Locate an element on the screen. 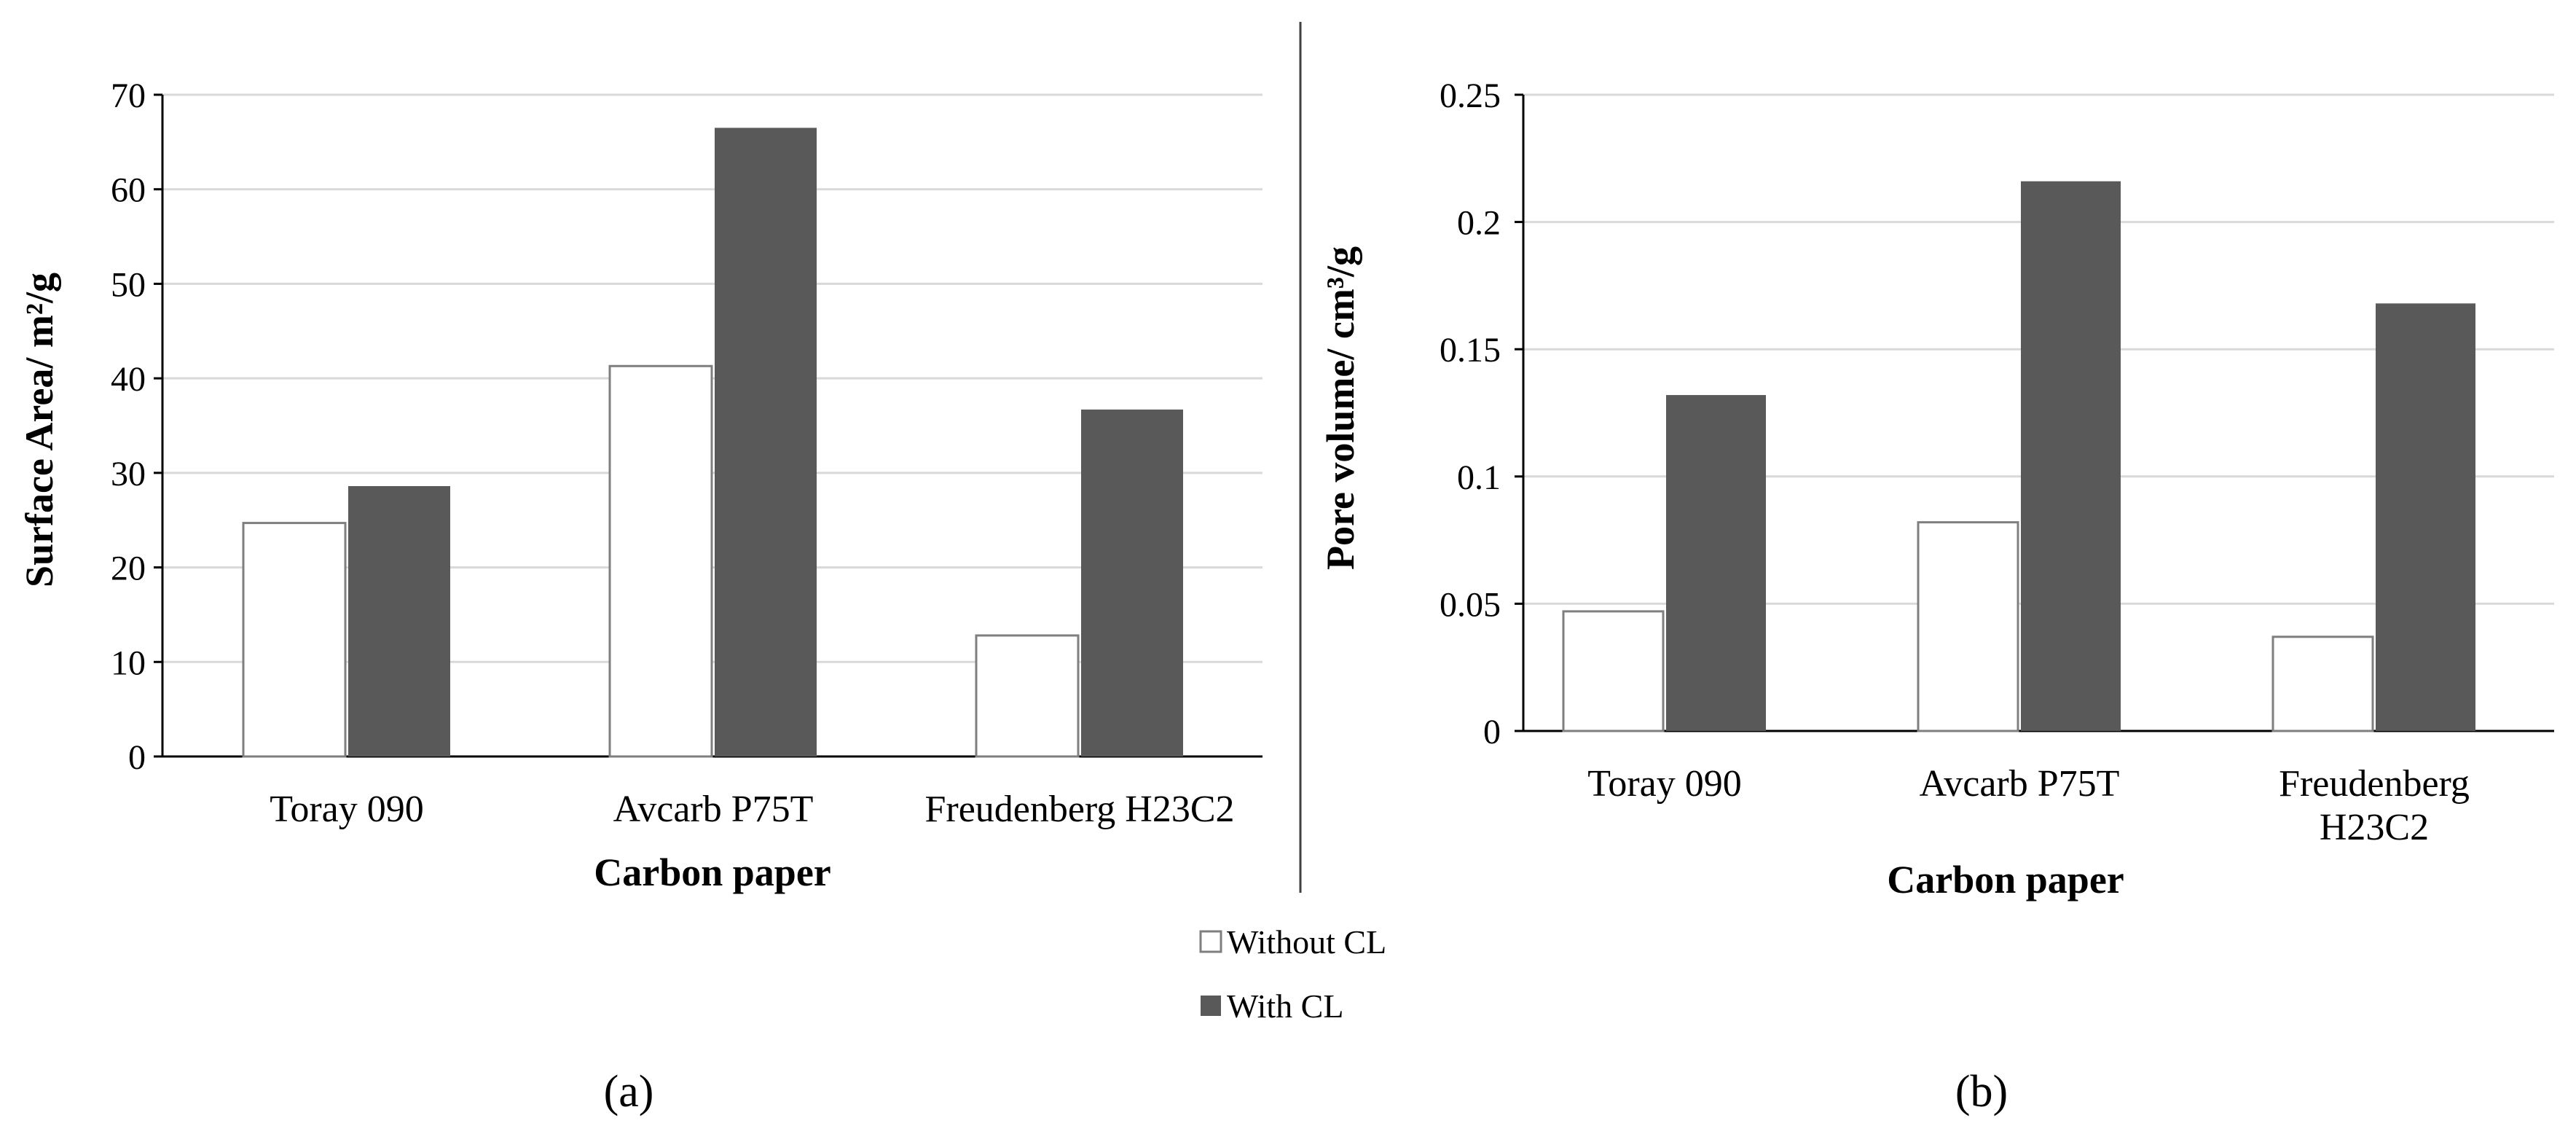  panel-b-y-tick-label: 0 is located at coordinates (1492, 732).